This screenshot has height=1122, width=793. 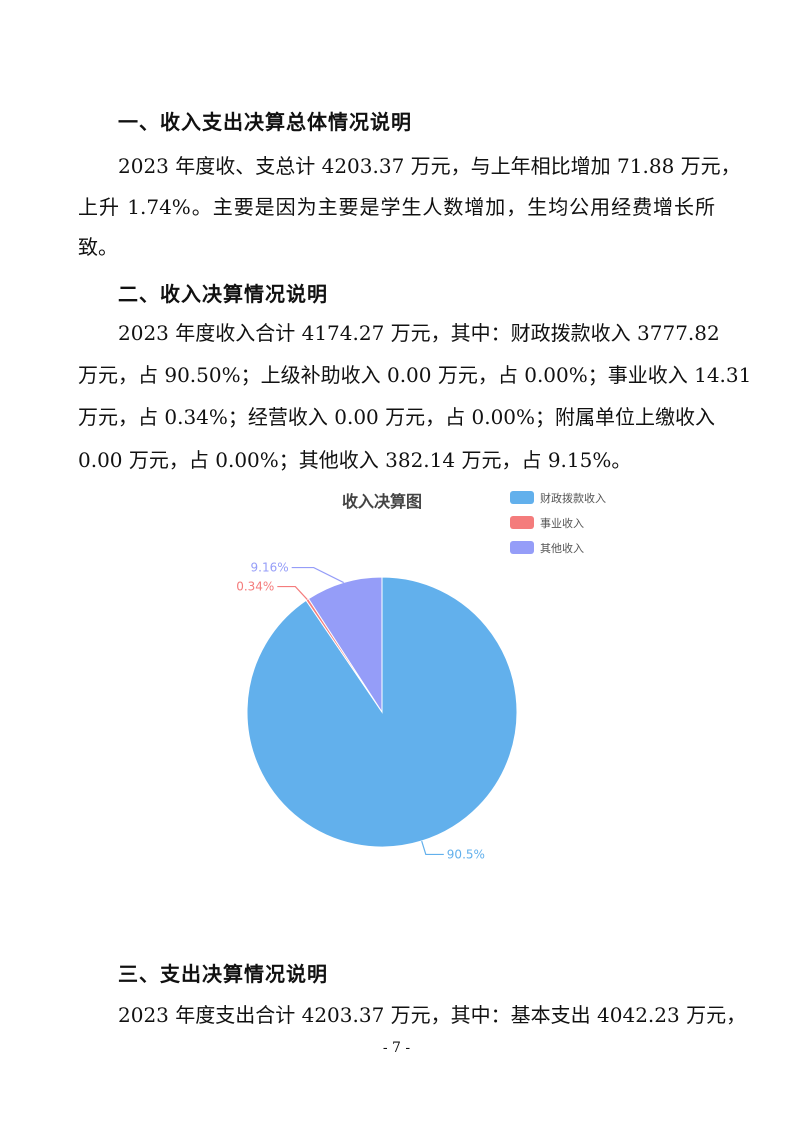 I want to click on paragraph-line: 0.00 万元，占 0.00%；其他收入 382.14 万元，占 9.15%。, so click(x=355, y=460).